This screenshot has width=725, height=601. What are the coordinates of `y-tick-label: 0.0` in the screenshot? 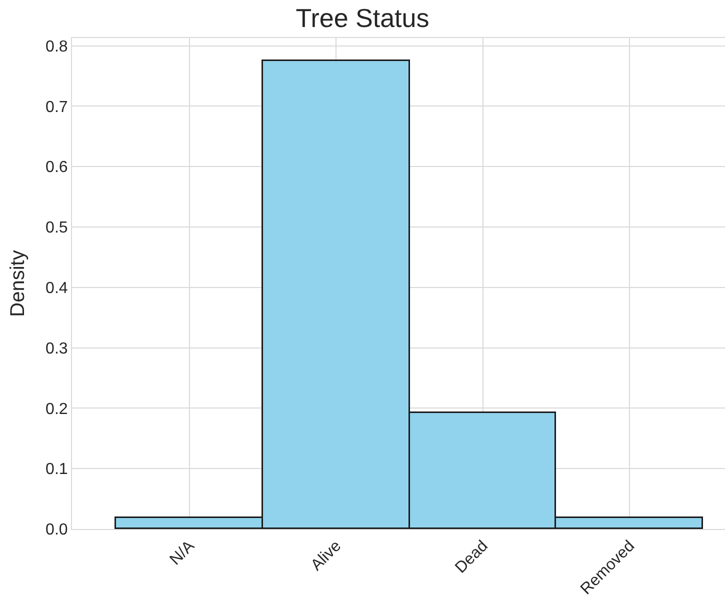 It's located at (57, 530).